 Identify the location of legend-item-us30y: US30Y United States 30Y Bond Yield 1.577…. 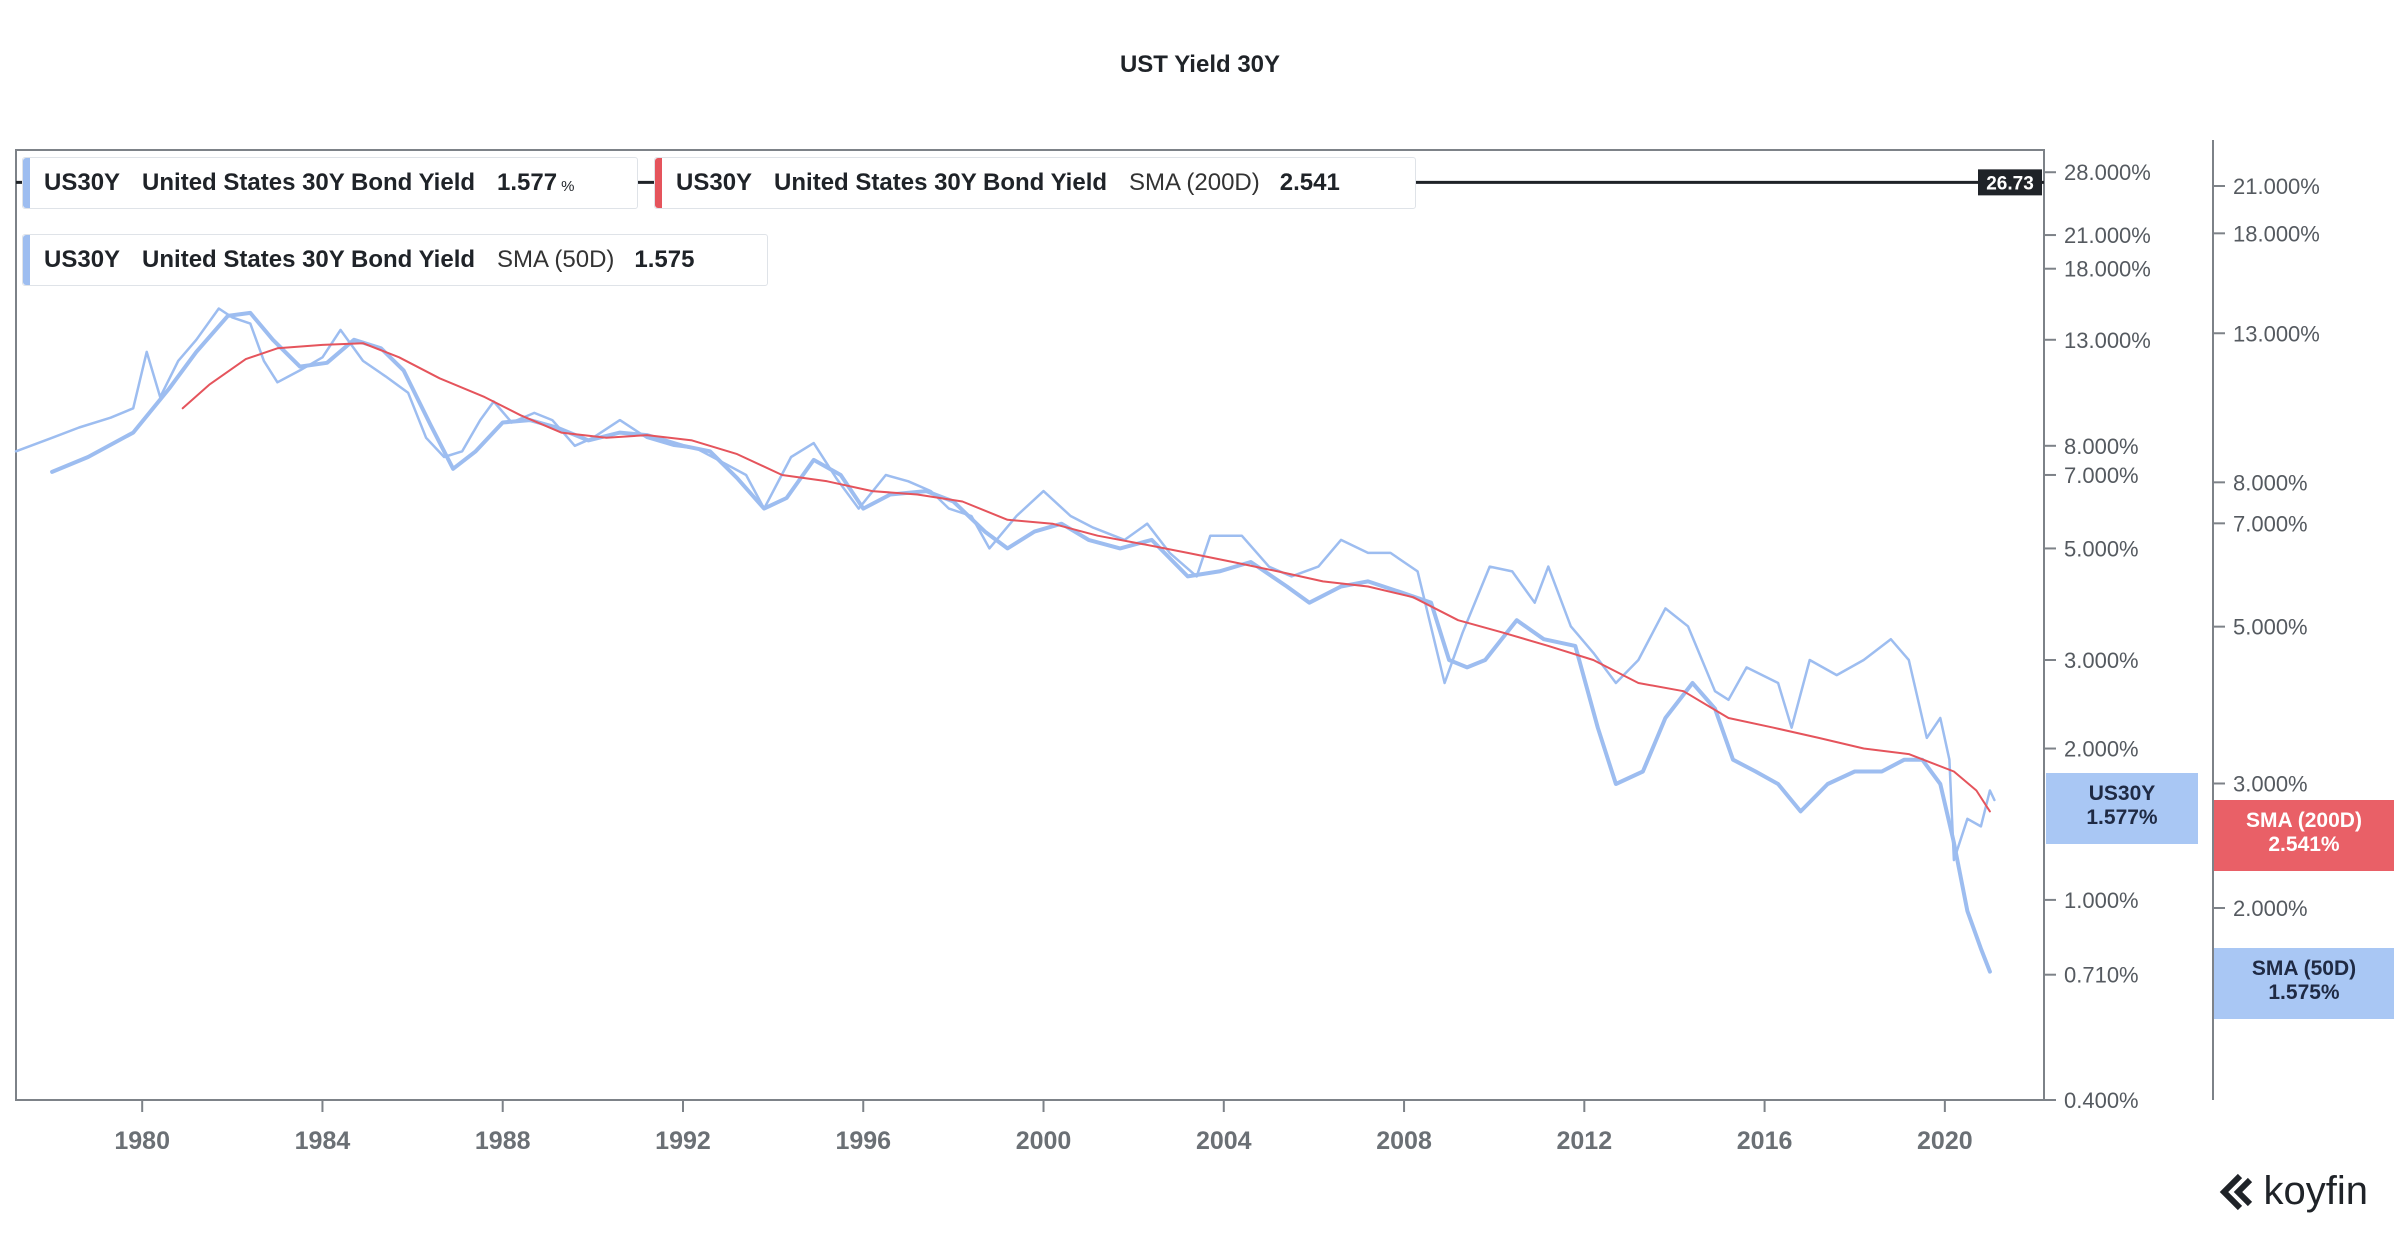
(330, 183).